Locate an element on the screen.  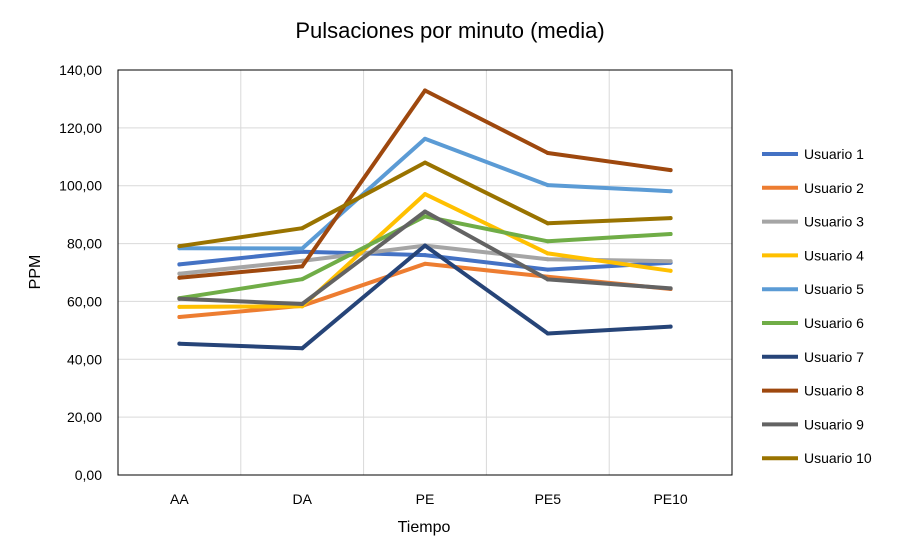
x-tick-label: PE5 is located at coordinates (548, 499).